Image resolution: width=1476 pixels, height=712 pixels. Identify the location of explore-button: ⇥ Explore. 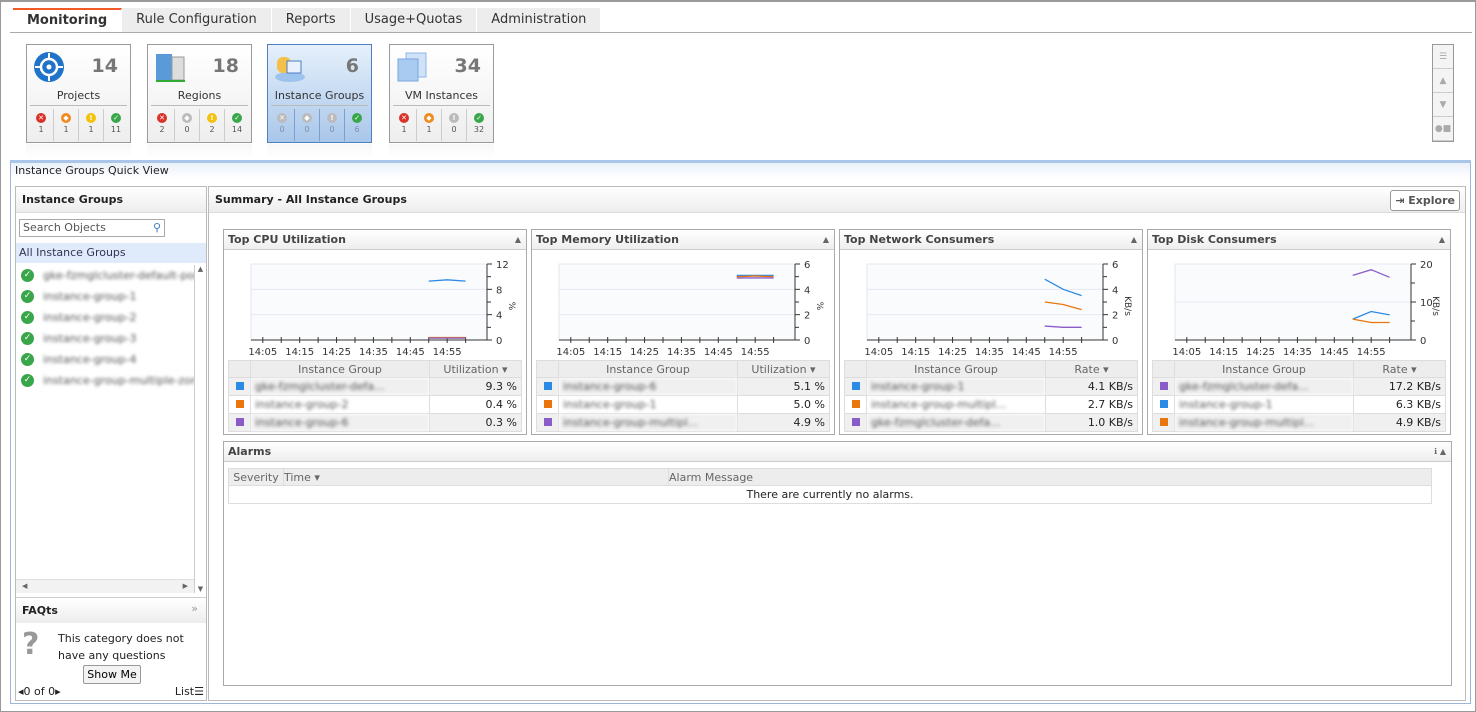
(1425, 200).